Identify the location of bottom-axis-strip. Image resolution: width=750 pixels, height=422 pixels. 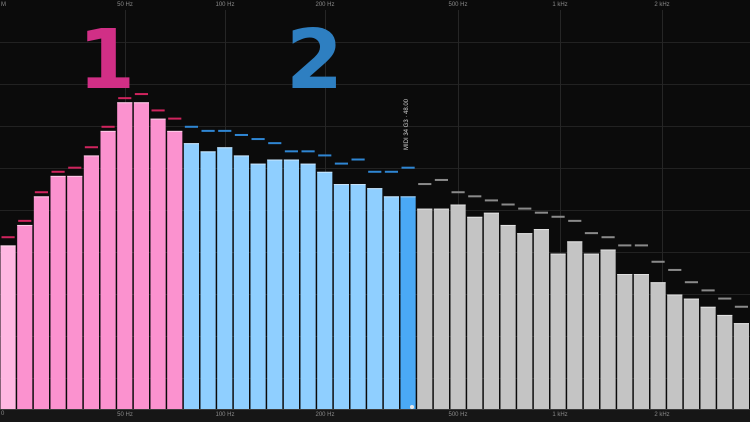
(375, 415).